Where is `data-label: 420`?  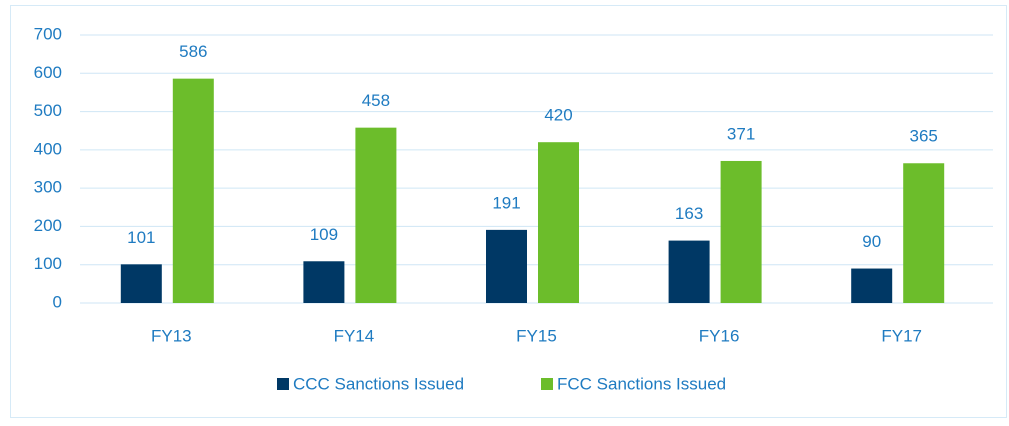 data-label: 420 is located at coordinates (558, 115).